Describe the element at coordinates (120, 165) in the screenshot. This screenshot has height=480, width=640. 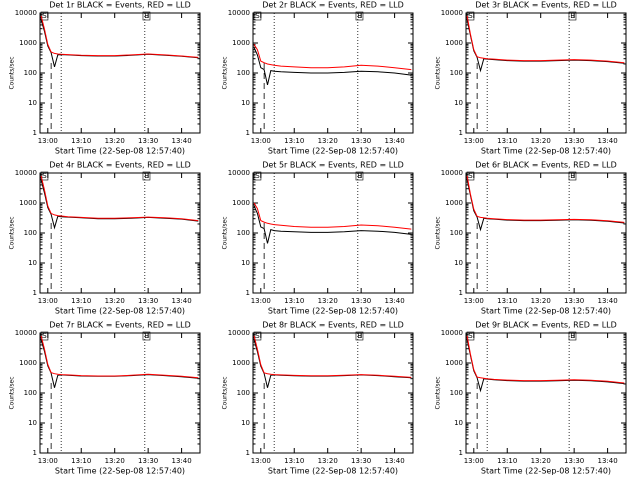
I see `chart-title: Det 4r BLACK = Events, RED = LLD` at that location.